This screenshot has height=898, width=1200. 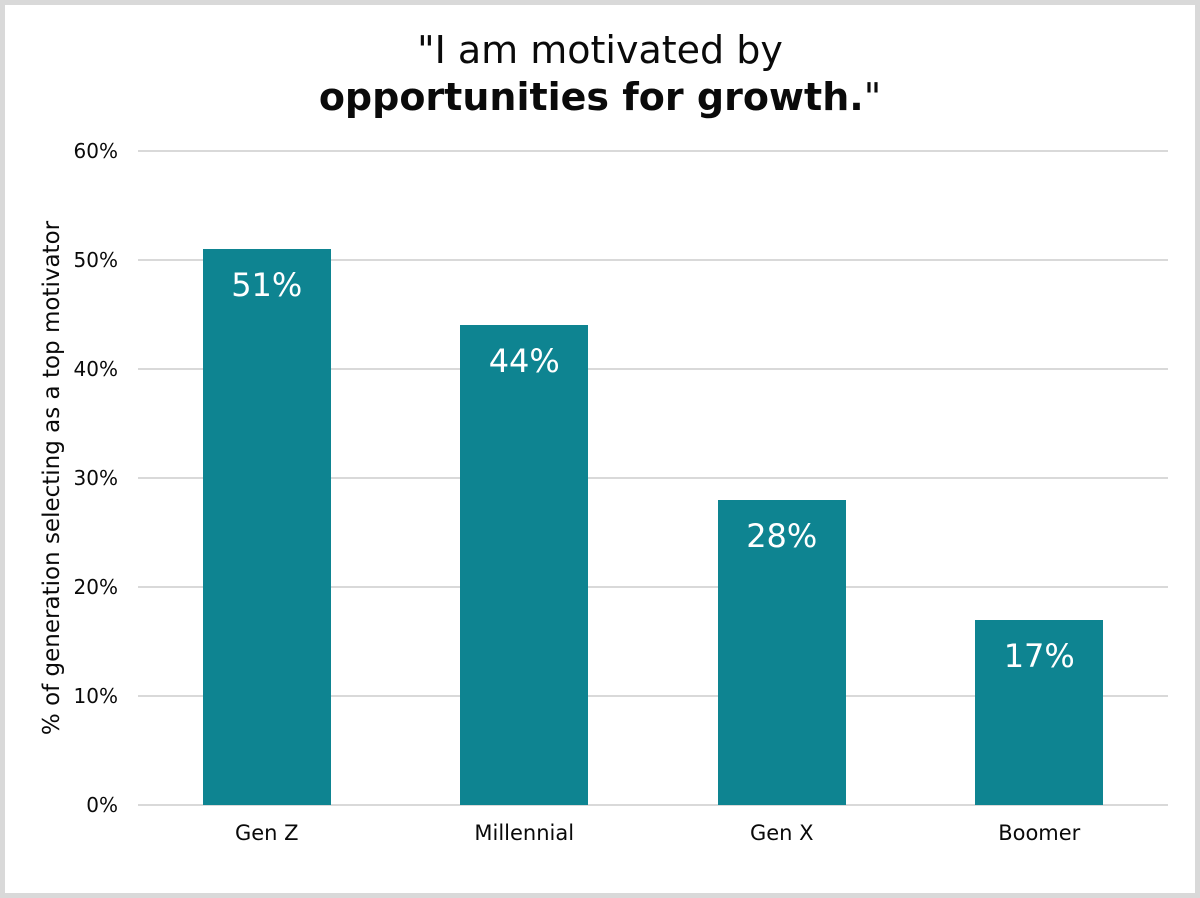 I want to click on chart-title-line2-suffix: ", so click(x=872, y=97).